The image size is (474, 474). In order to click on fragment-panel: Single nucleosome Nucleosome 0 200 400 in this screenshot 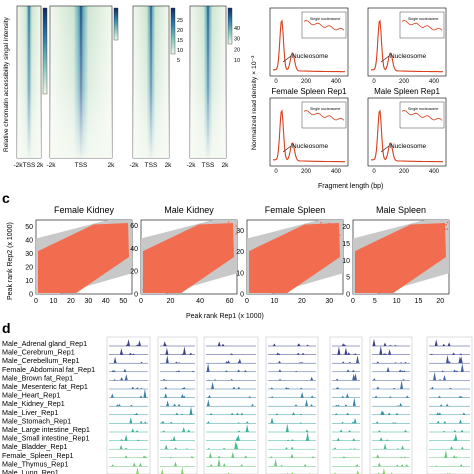, I will do `click(407, 46)`.